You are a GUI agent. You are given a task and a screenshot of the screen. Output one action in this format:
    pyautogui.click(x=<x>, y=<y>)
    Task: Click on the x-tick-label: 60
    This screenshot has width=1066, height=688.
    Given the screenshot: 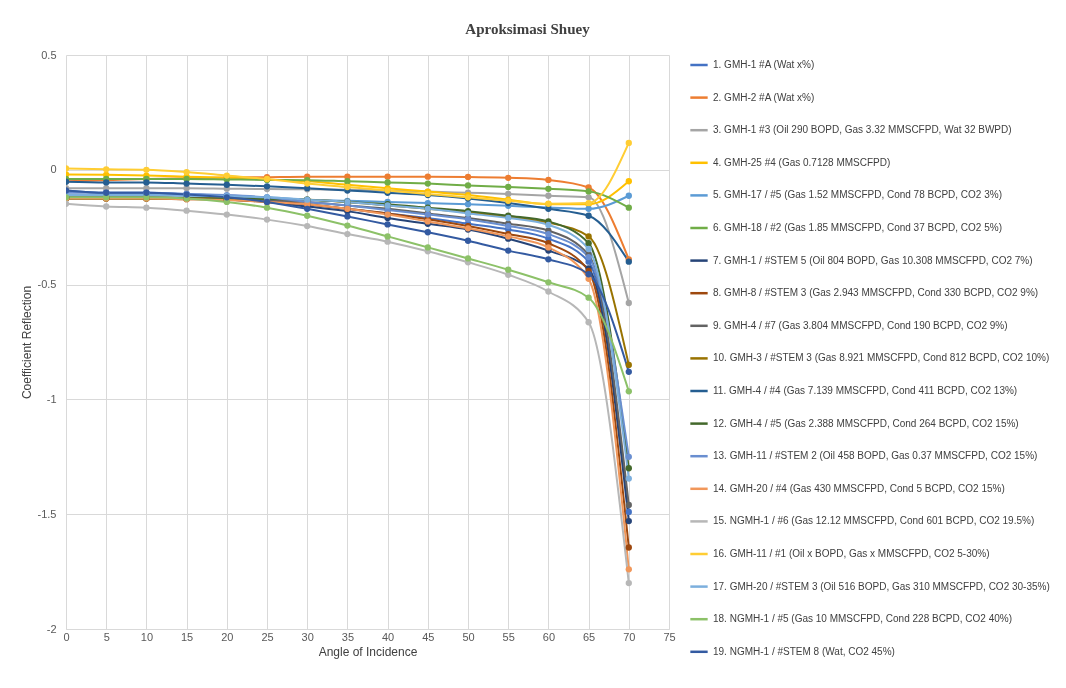 What is the action you would take?
    pyautogui.click(x=549, y=636)
    